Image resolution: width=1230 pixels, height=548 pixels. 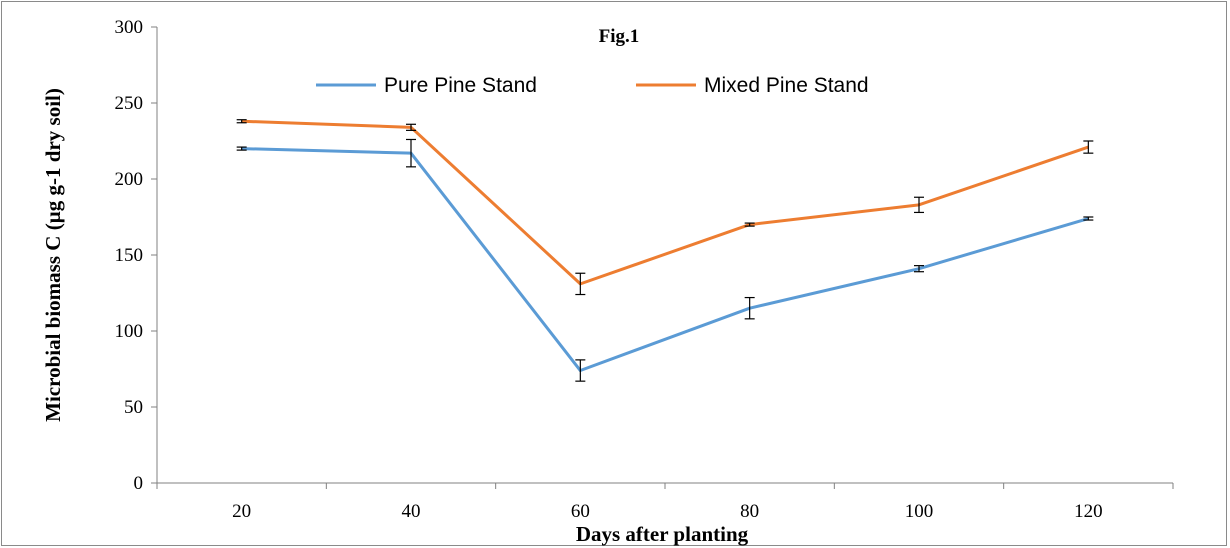 What do you see at coordinates (460, 85) in the screenshot?
I see `legend-label-pure-pine: Pure Pine Stand` at bounding box center [460, 85].